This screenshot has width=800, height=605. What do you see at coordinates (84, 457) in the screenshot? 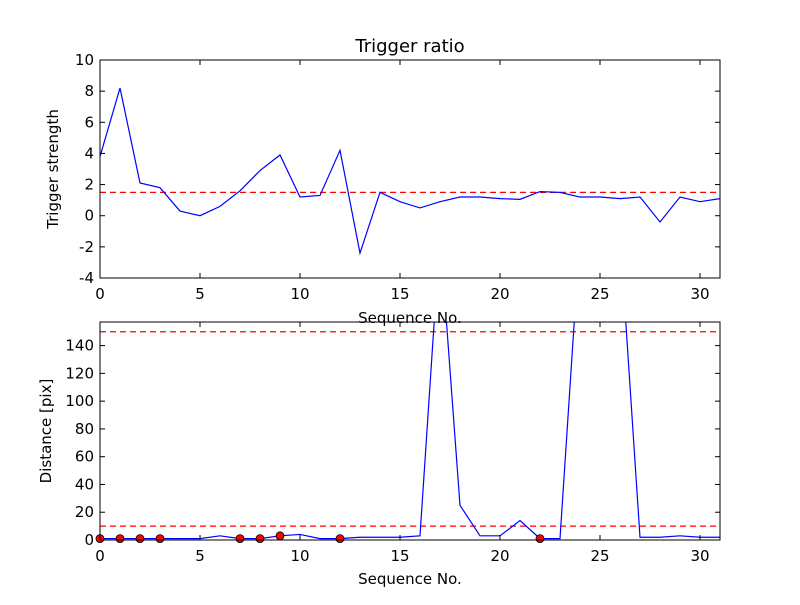
I see `y-tick-label: 60` at bounding box center [84, 457].